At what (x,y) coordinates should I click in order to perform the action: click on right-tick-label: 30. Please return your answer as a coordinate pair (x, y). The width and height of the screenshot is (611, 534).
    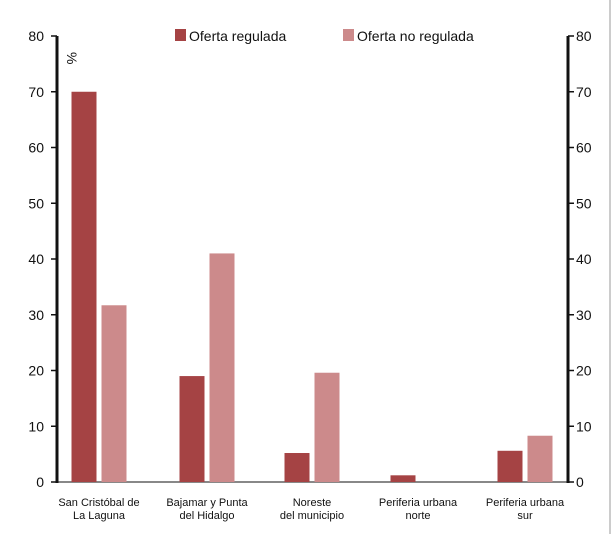
    Looking at the image, I should click on (584, 315).